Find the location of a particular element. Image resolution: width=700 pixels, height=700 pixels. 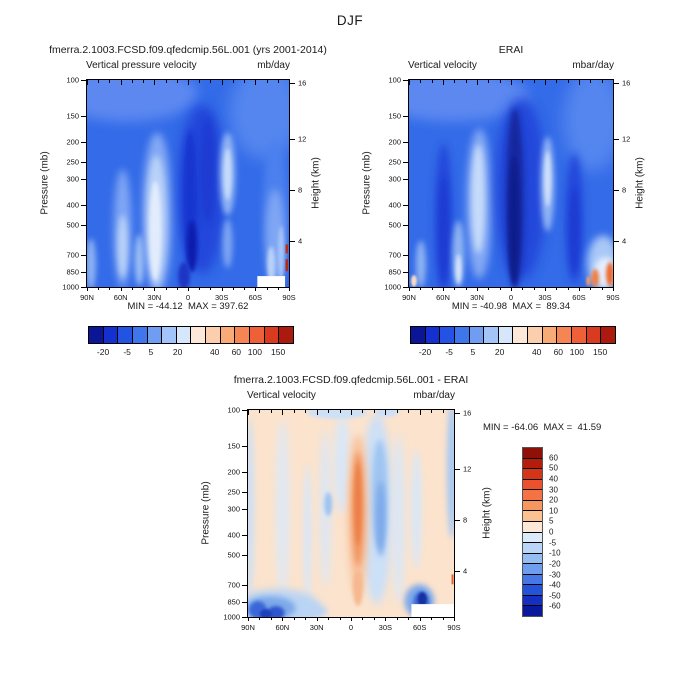

panel2-pressure-axis-title: Pressure (mb) is located at coordinates (367, 183).